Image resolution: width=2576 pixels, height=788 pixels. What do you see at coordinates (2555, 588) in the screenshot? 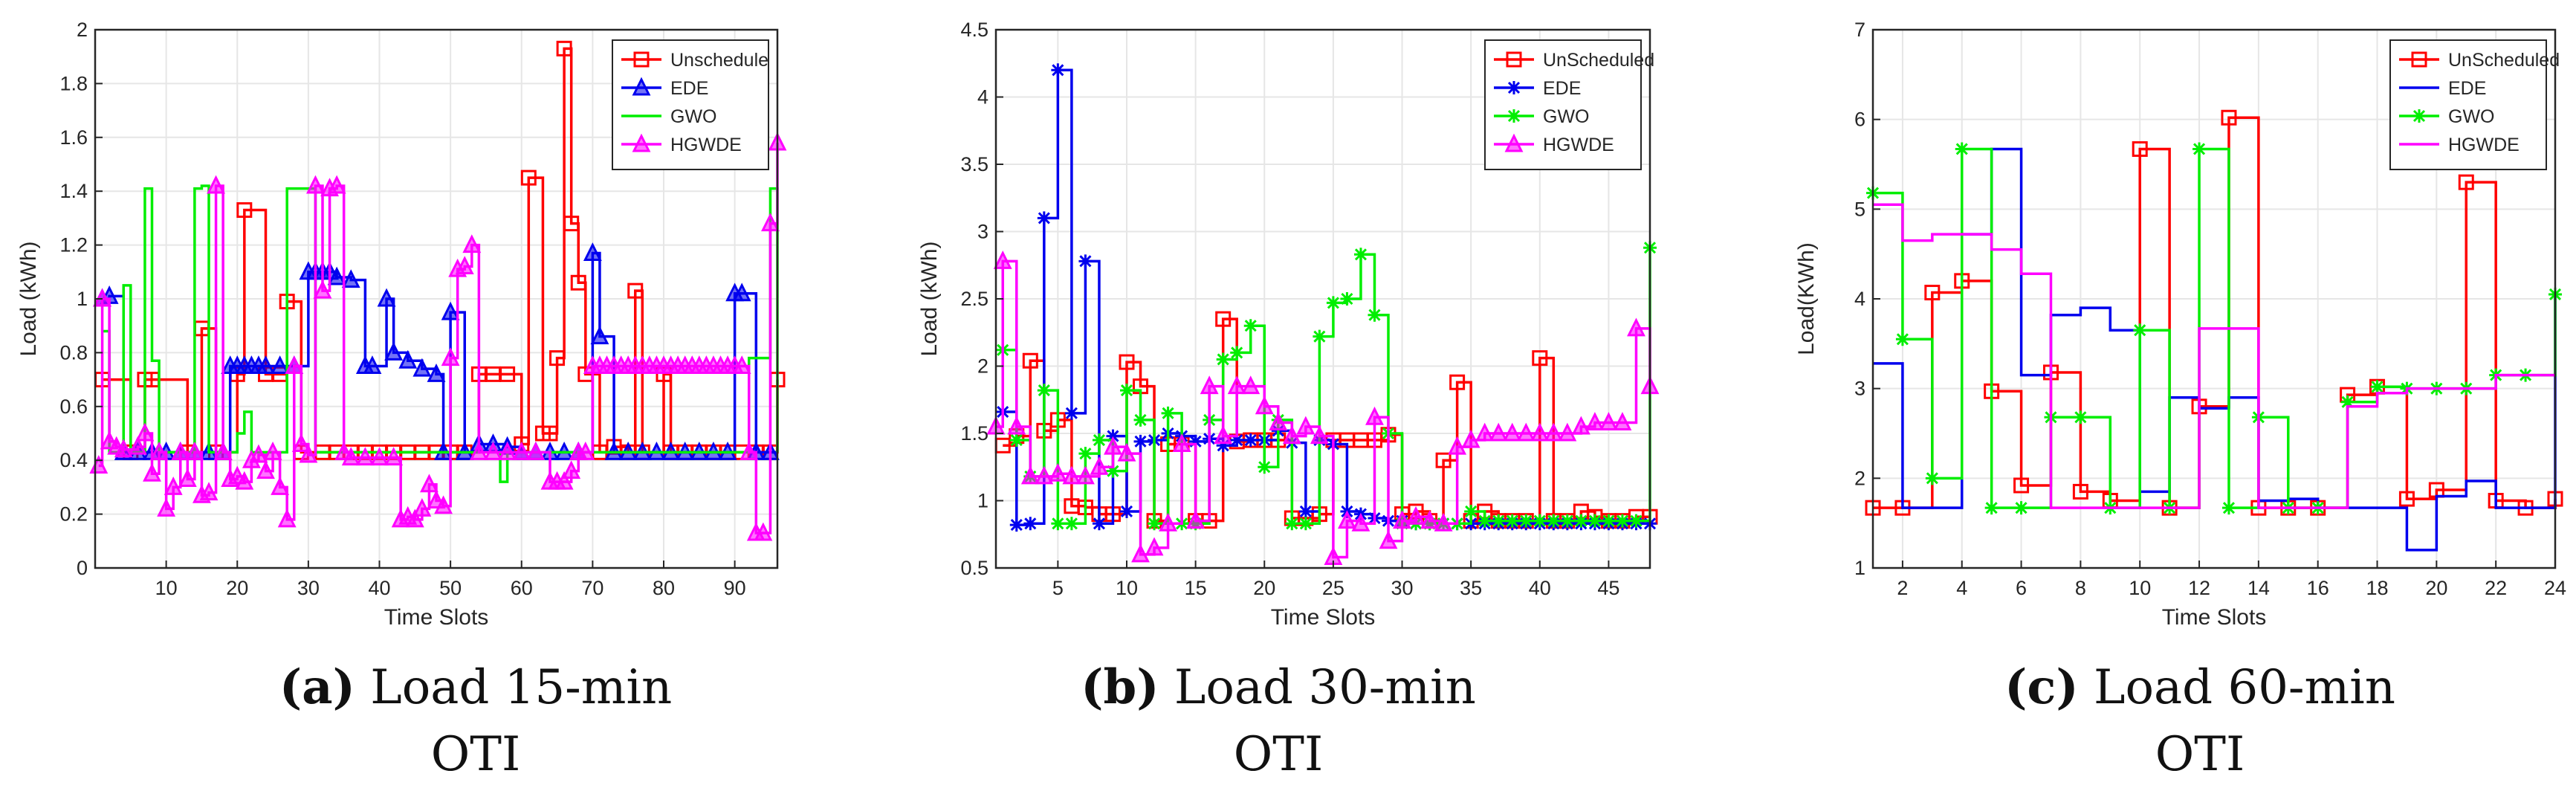
I see `x-tick-label: 24` at bounding box center [2555, 588].